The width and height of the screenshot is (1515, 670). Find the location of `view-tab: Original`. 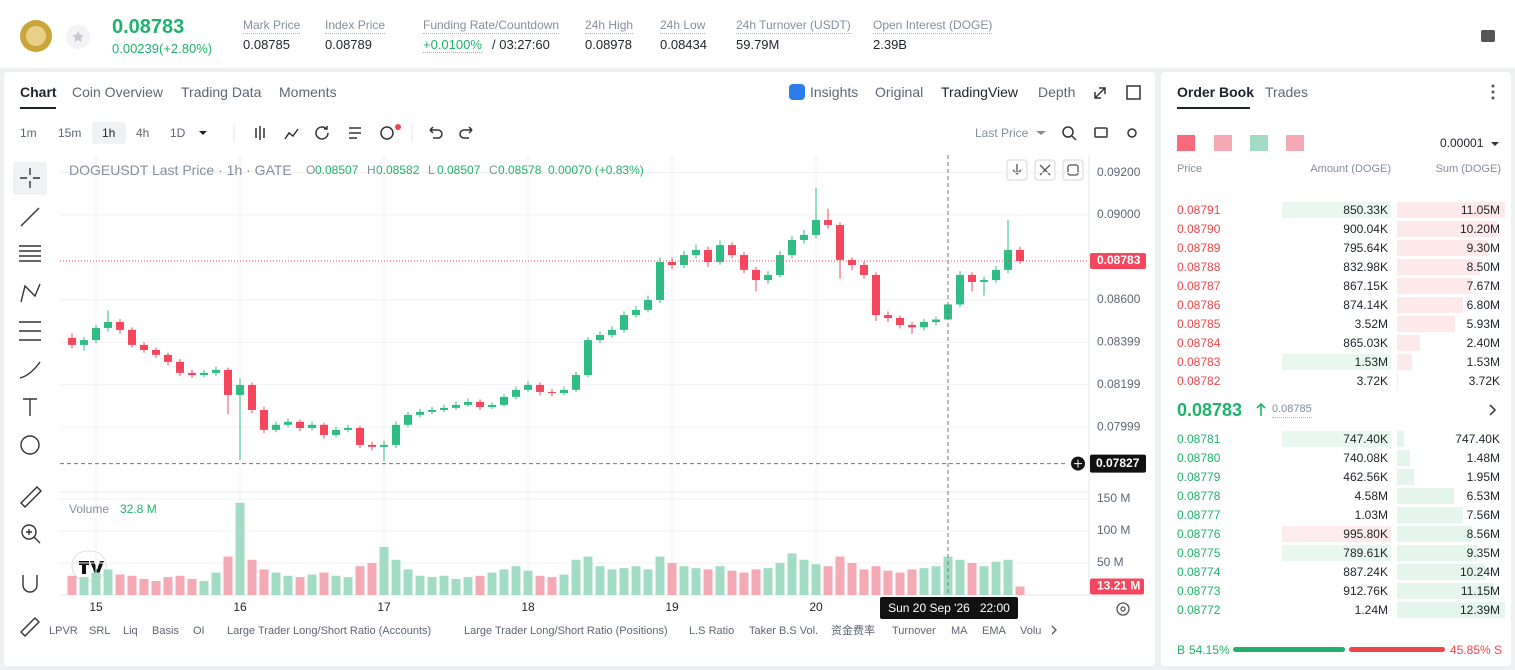

view-tab: Original is located at coordinates (899, 92).